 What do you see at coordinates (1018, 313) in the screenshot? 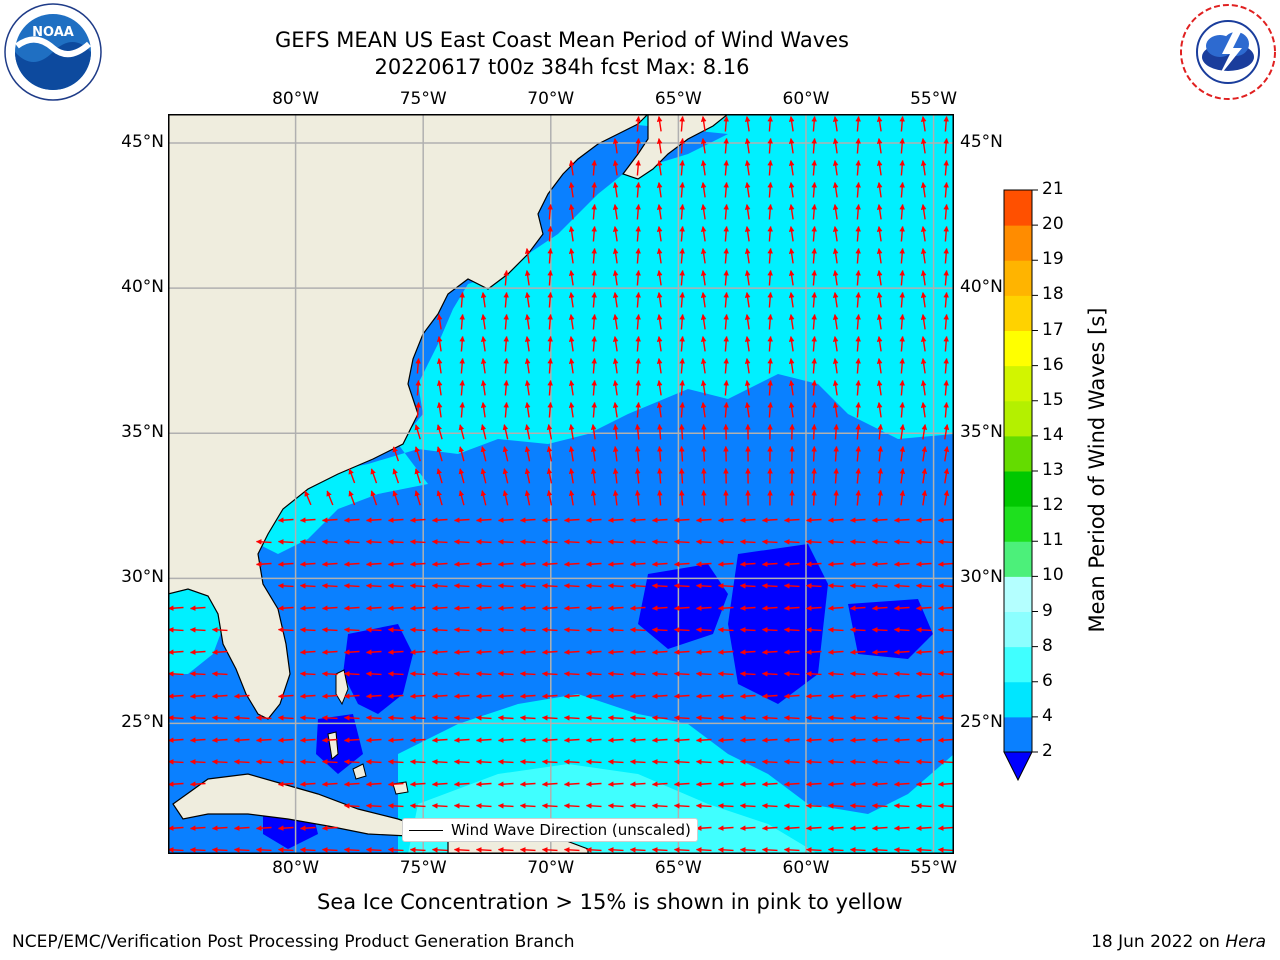
I see `colorbar-segment` at bounding box center [1018, 313].